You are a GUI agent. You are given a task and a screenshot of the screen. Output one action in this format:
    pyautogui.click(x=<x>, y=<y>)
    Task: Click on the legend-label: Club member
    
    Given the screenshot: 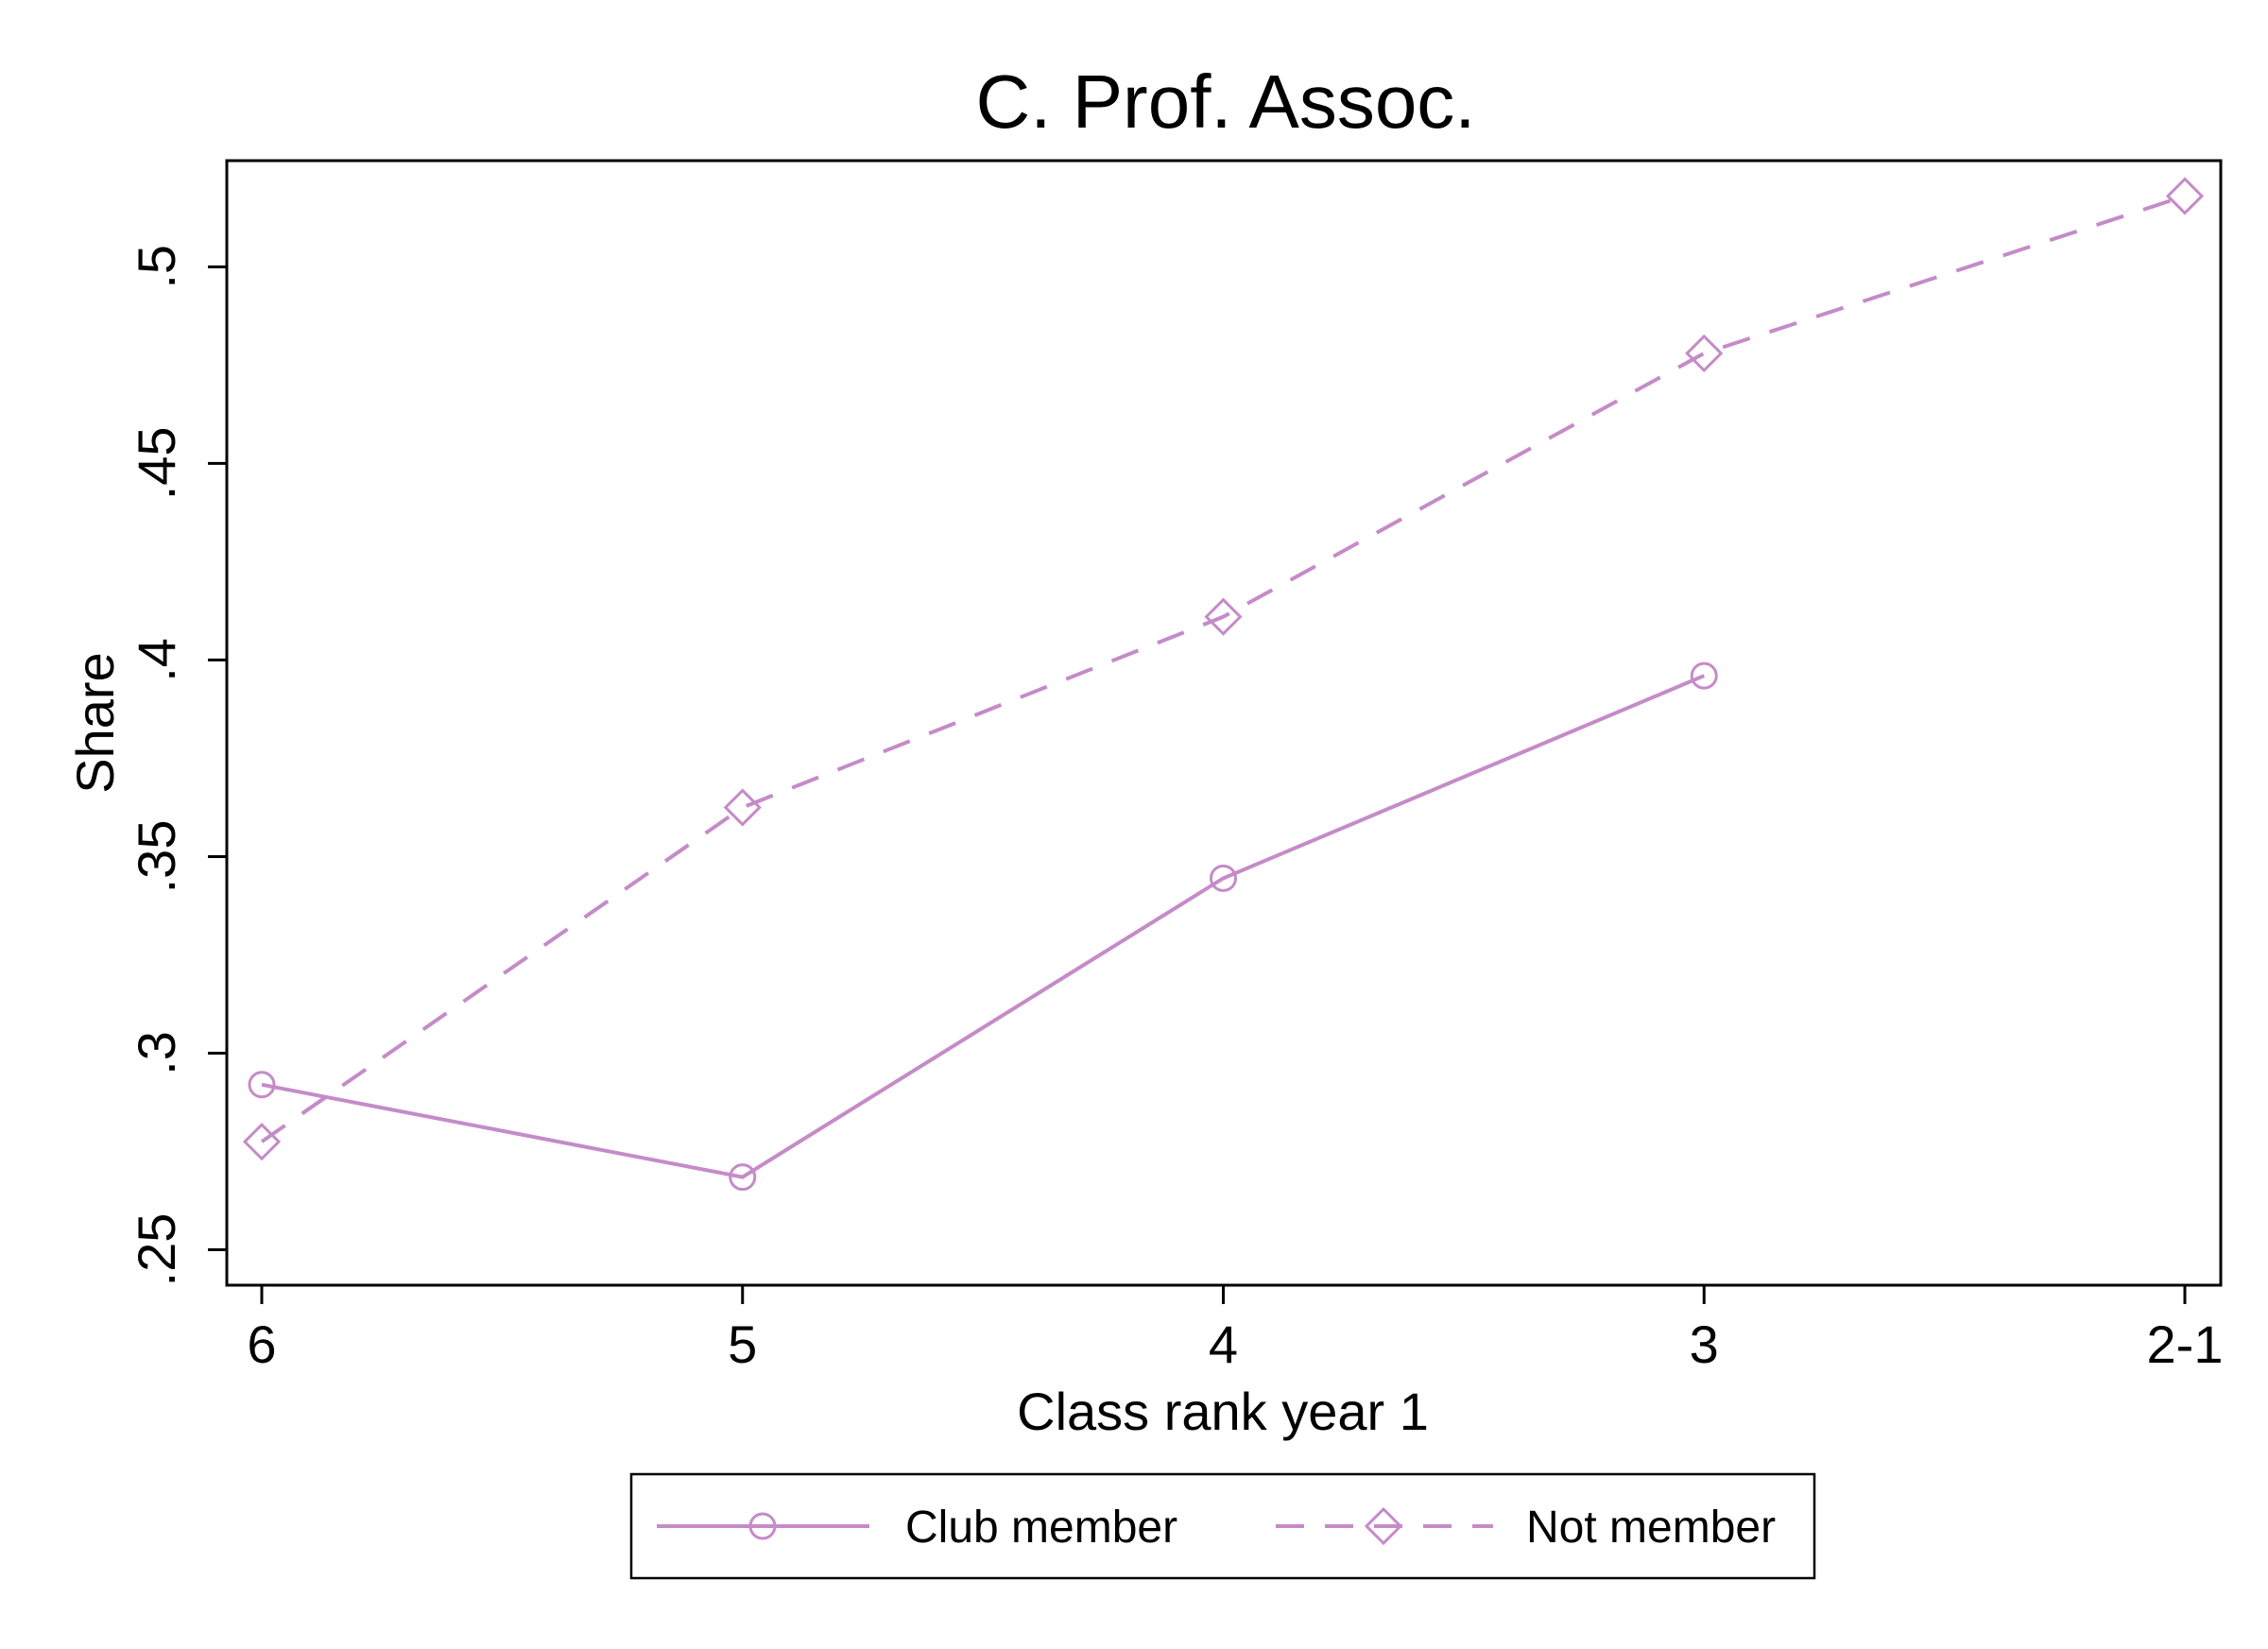 What is the action you would take?
    pyautogui.click(x=1041, y=1528)
    